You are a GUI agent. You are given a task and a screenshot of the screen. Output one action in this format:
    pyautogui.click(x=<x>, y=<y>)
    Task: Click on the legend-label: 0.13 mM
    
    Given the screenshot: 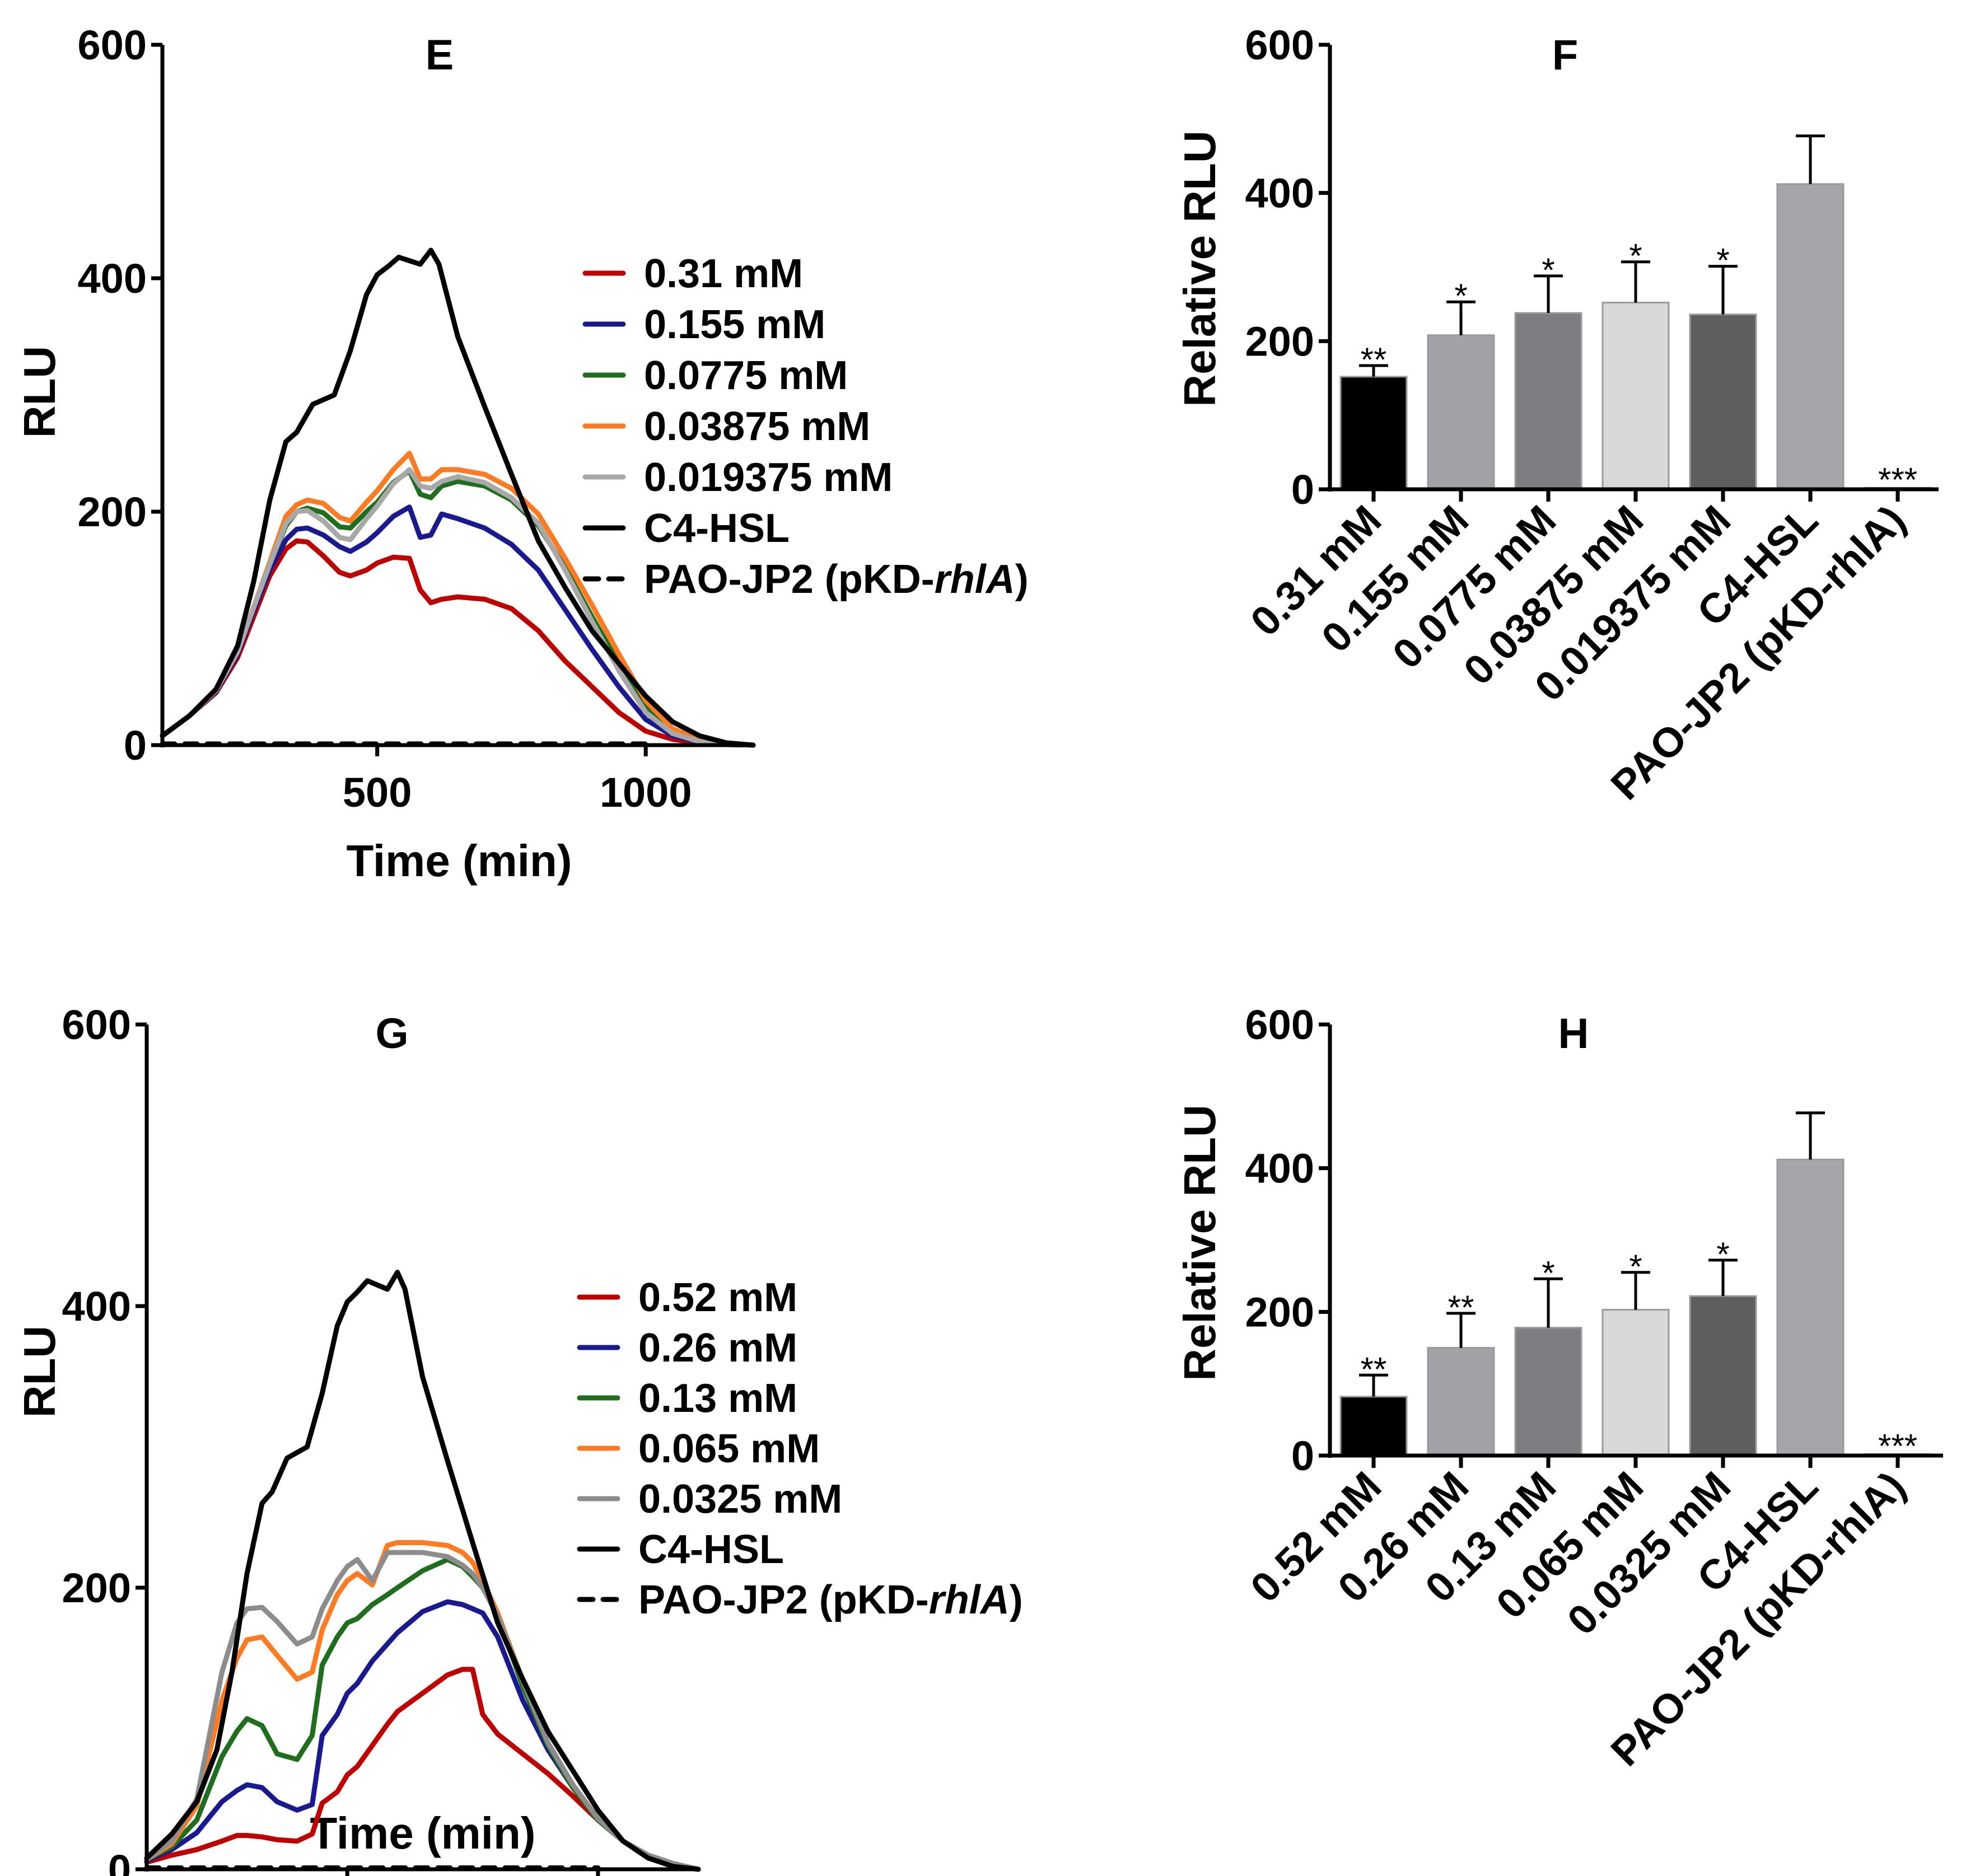 What is the action you would take?
    pyautogui.click(x=717, y=1398)
    